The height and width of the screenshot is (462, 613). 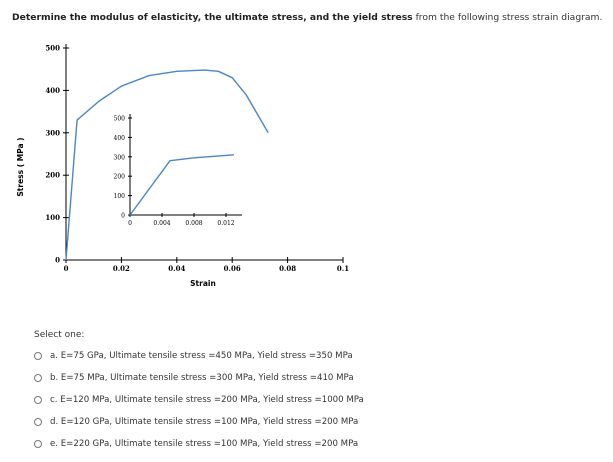 What do you see at coordinates (120, 138) in the screenshot?
I see `inset-y-tick-label: 400` at bounding box center [120, 138].